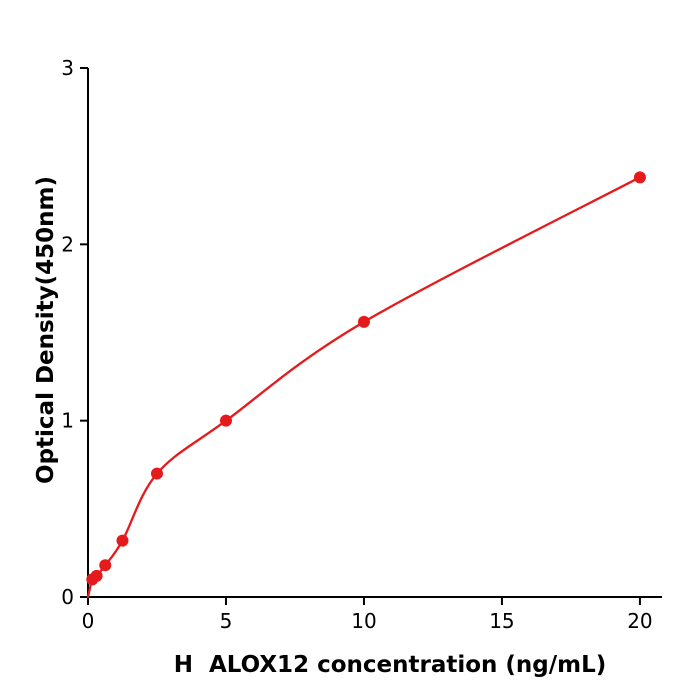 This screenshot has height=700, width=700. I want to click on x-tick-label: 10, so click(363, 621).